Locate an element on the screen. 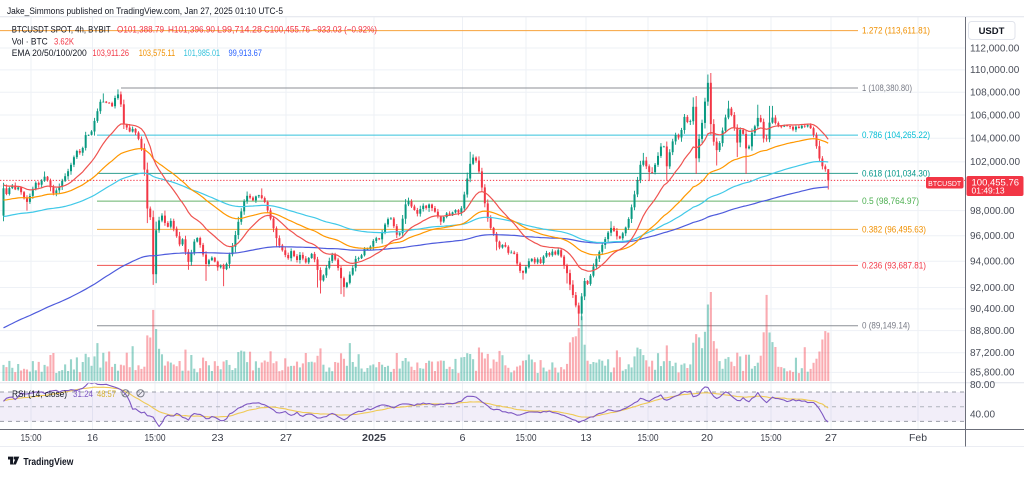 The width and height of the screenshot is (1024, 478). svg-text: 6 is located at coordinates (463, 438).